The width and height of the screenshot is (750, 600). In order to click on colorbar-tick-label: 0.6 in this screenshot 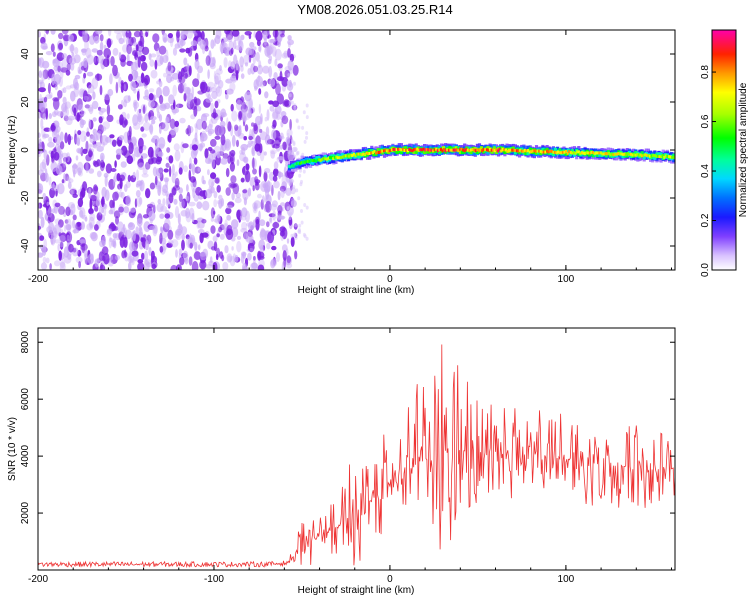, I will do `click(705, 121)`.